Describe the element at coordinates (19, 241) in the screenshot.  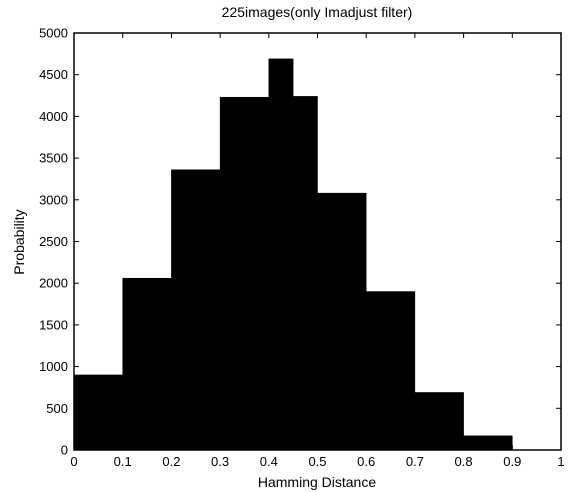
I see `y-axis-title: Probability` at that location.